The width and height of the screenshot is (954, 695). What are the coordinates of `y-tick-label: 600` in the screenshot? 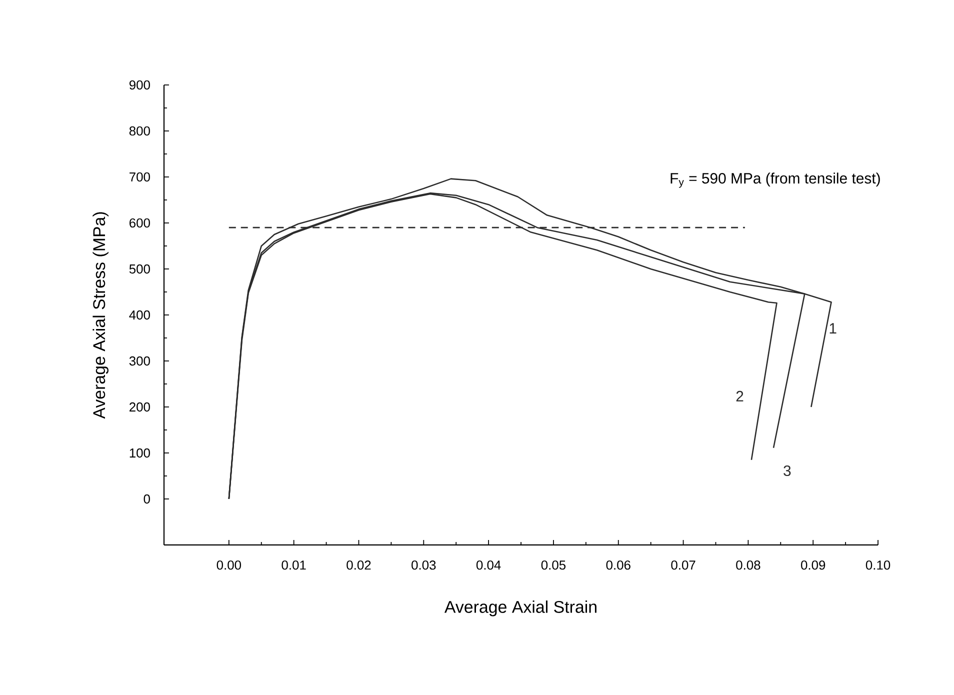 It's located at (140, 223).